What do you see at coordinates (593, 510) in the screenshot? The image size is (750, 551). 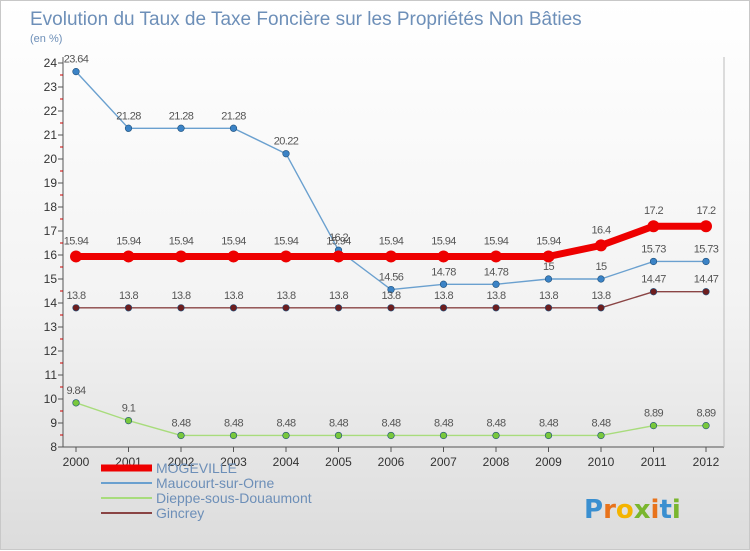 I see `logo-letter: P` at bounding box center [593, 510].